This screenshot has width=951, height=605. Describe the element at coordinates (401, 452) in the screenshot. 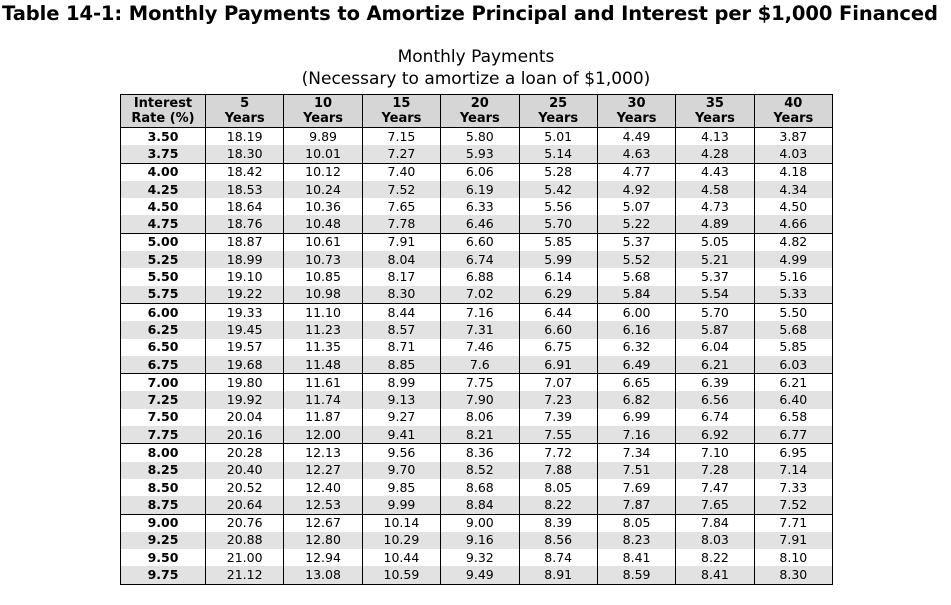

I see `payment-cell: 9.56` at that location.